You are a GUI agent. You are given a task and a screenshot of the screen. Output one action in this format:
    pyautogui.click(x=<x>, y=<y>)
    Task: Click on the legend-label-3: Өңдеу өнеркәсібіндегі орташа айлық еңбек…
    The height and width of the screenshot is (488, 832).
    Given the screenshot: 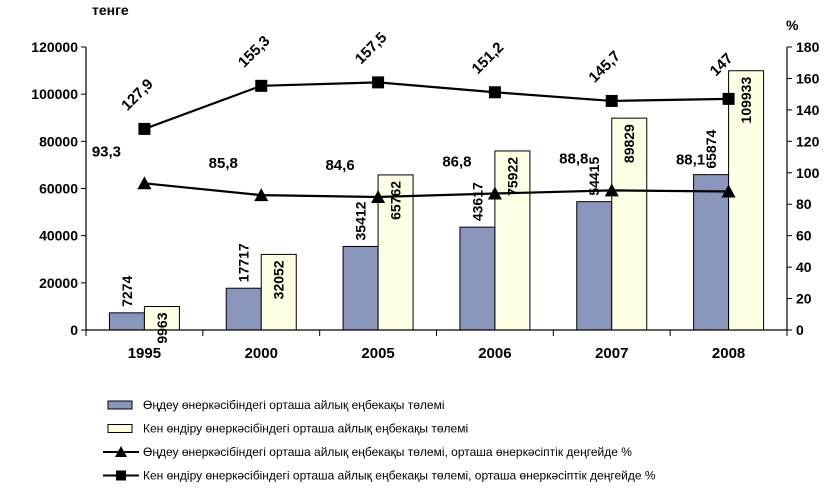 What is the action you would take?
    pyautogui.click(x=387, y=452)
    